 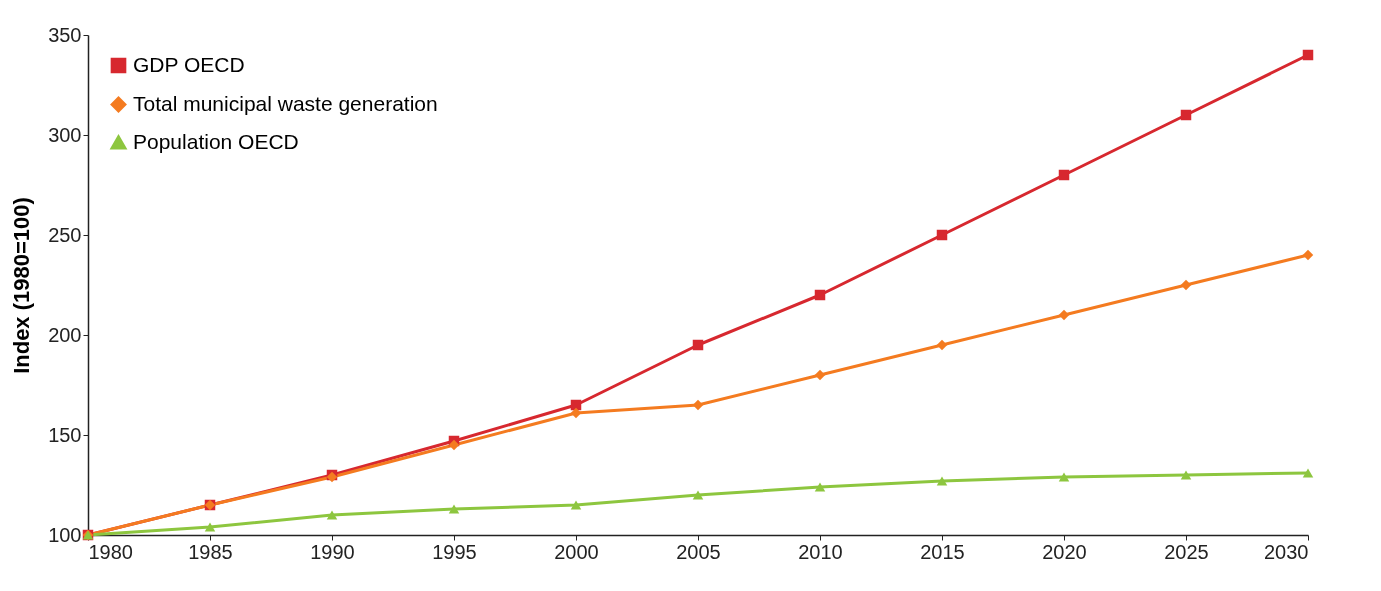 I want to click on x-tick-label: 1980, so click(x=110, y=551).